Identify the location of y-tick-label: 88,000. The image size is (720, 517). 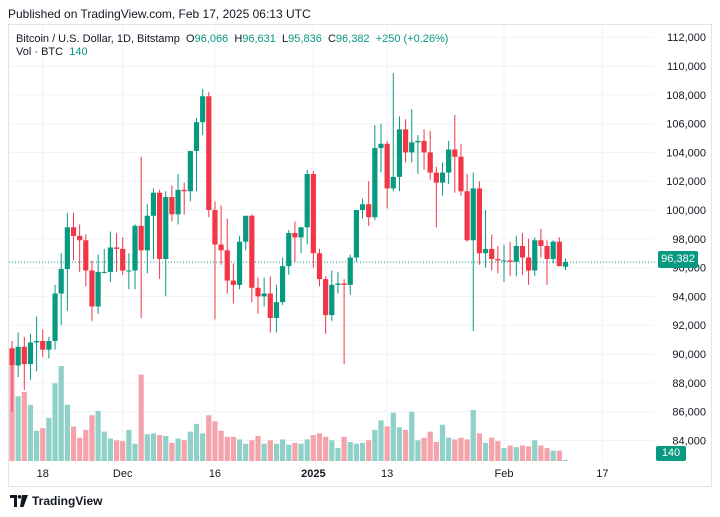
(689, 384).